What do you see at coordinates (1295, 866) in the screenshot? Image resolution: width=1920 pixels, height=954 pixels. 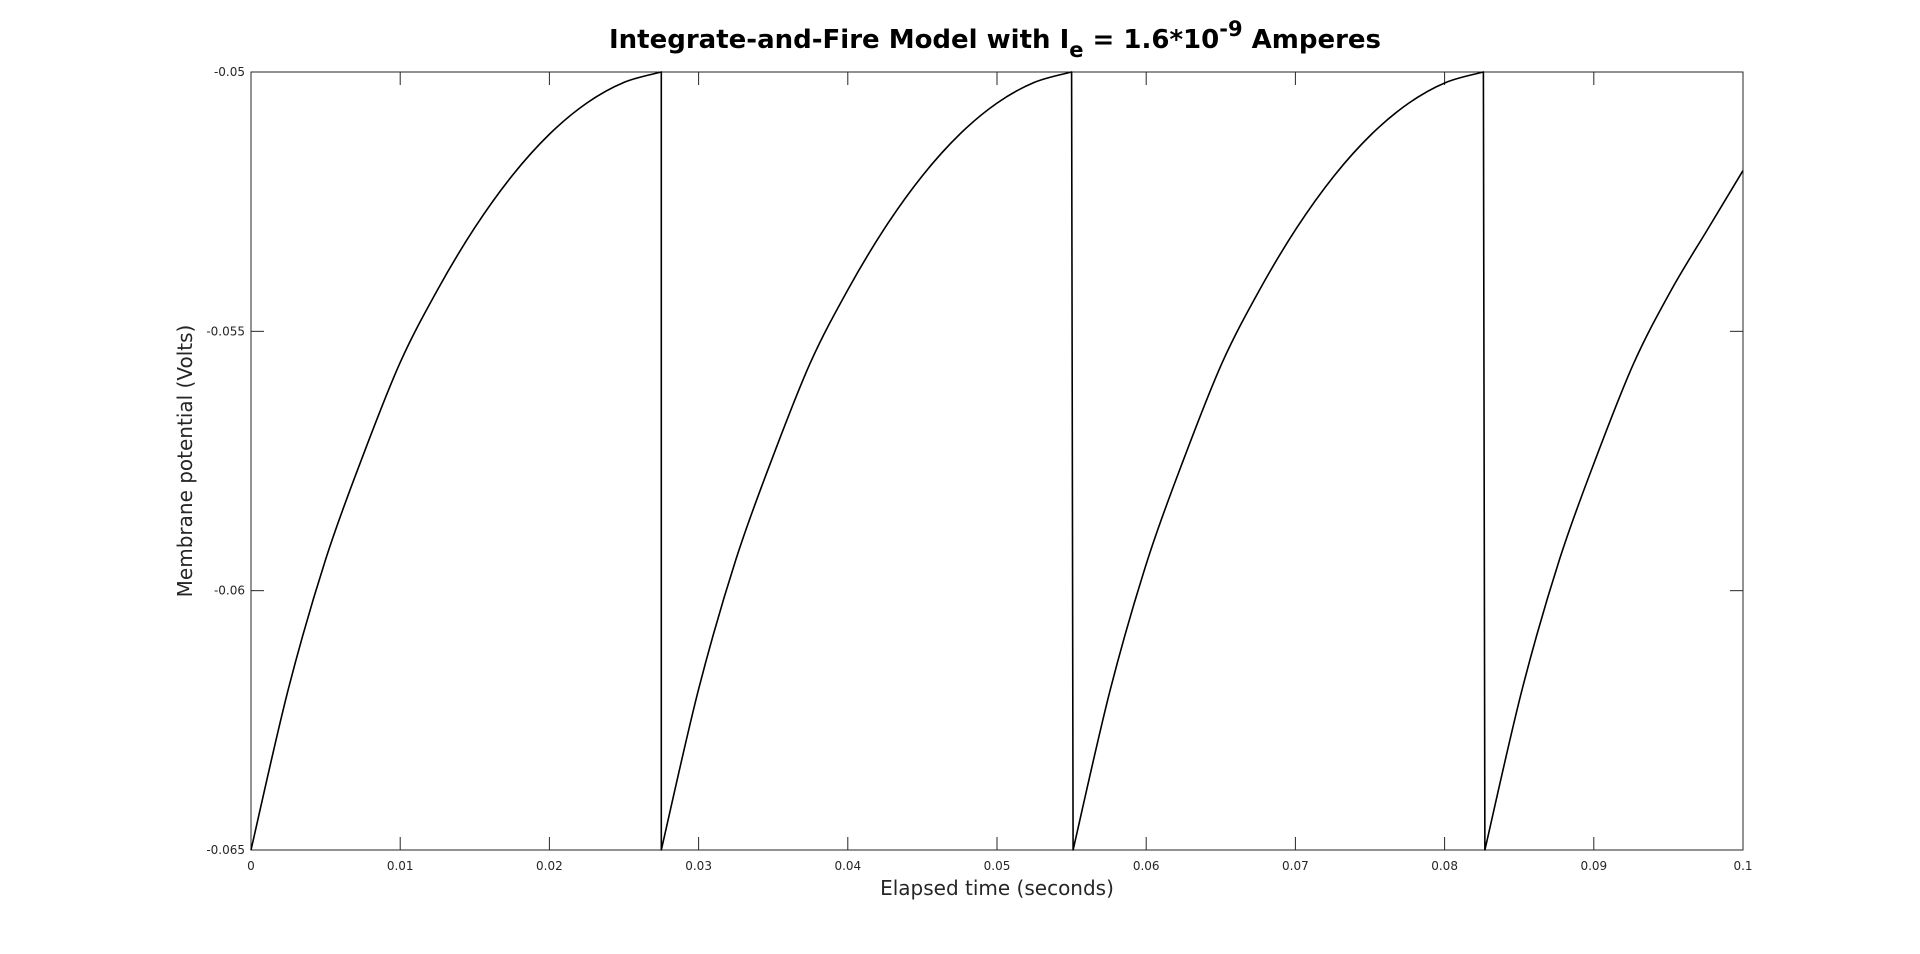 I see `x-tick-label: 0.07` at bounding box center [1295, 866].